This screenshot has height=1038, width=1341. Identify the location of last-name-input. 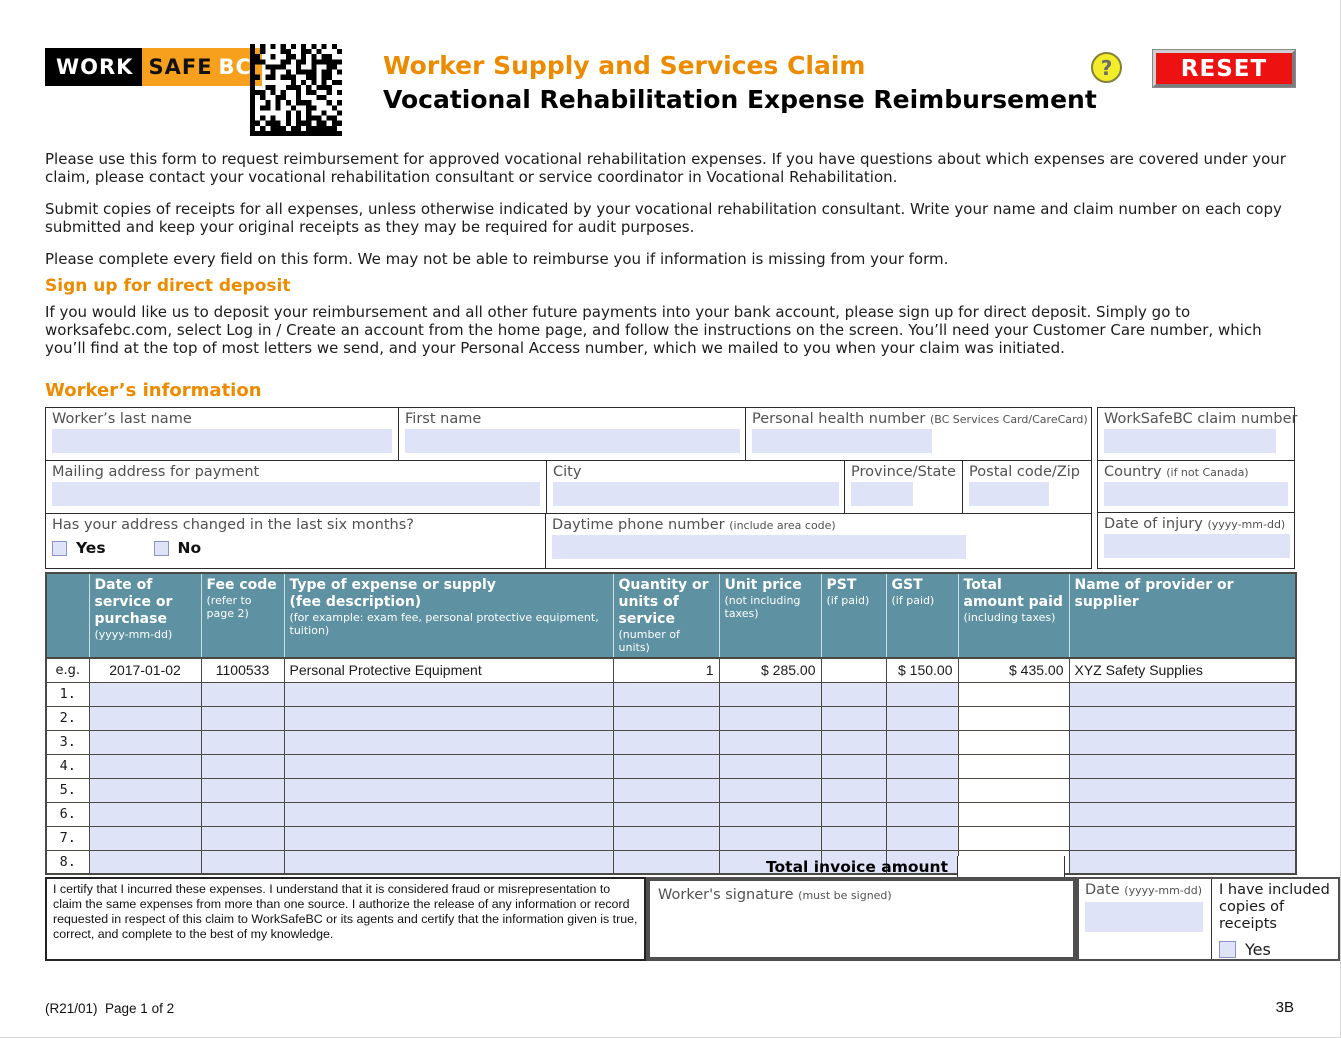
(222, 441).